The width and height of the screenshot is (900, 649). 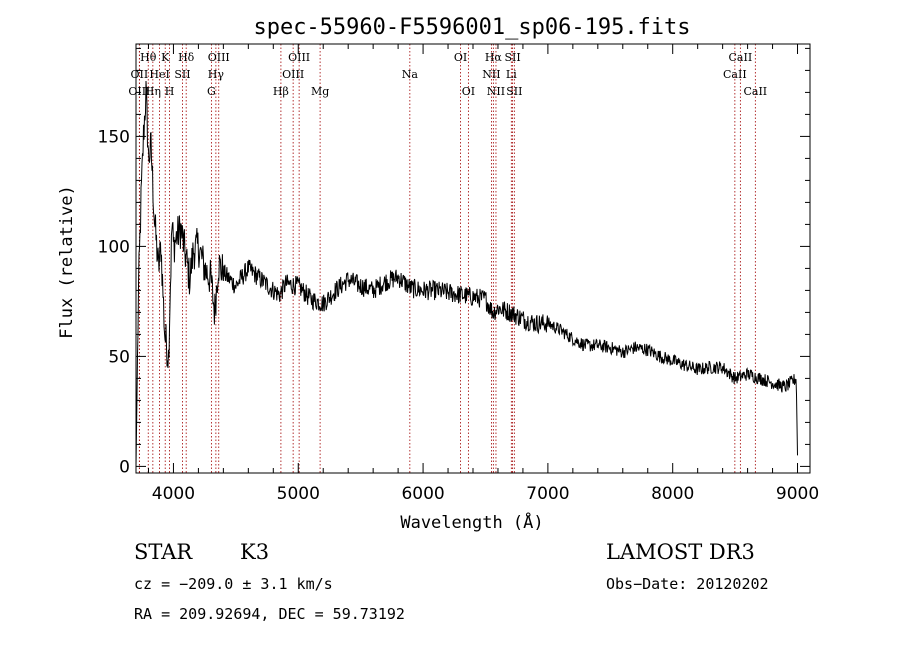 I want to click on spectral-line-label: H, so click(x=170, y=91).